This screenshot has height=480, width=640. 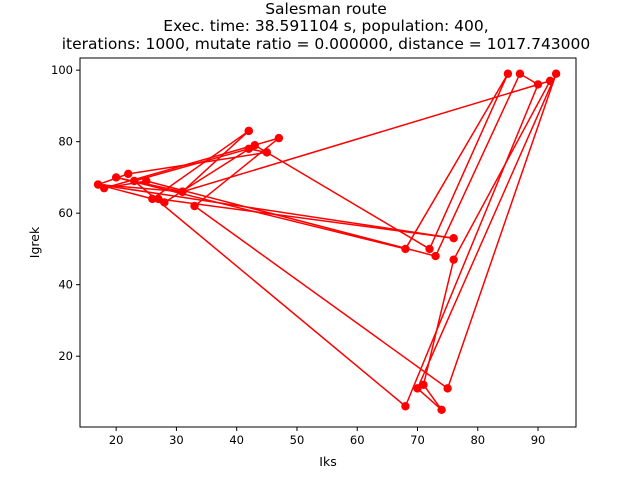 What do you see at coordinates (326, 9) in the screenshot?
I see `chart-title-line-1: Salesman route` at bounding box center [326, 9].